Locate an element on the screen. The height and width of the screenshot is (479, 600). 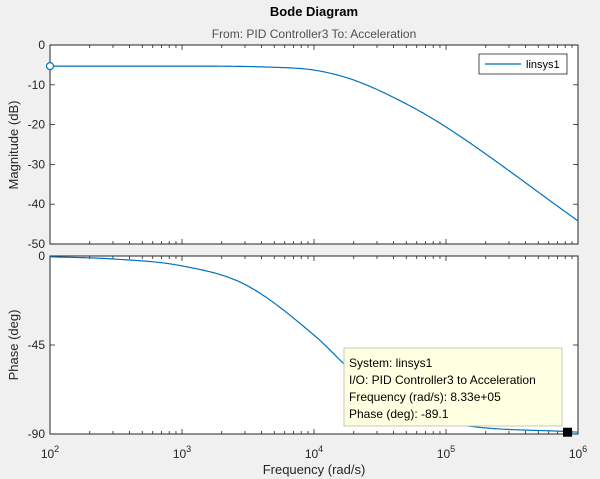
datatip-marker is located at coordinates (568, 432).